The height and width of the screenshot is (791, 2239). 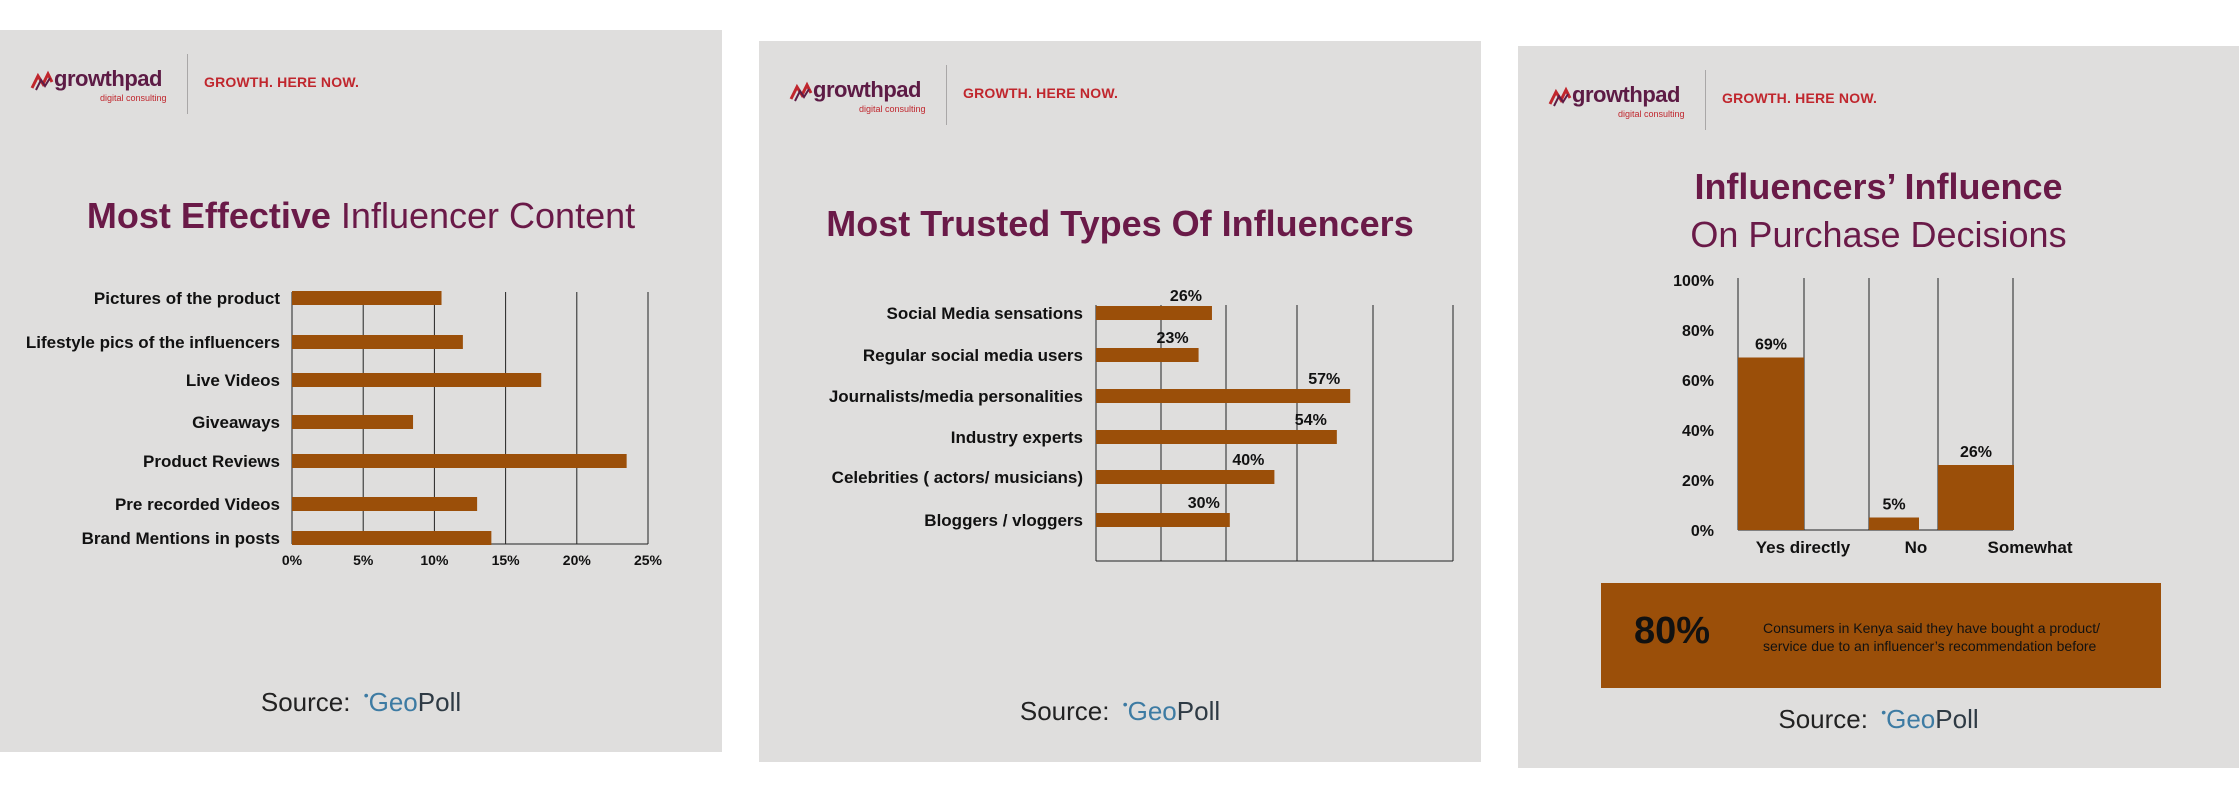 What do you see at coordinates (1878, 186) in the screenshot?
I see `chart-title-line1: Influencers’ Influence` at bounding box center [1878, 186].